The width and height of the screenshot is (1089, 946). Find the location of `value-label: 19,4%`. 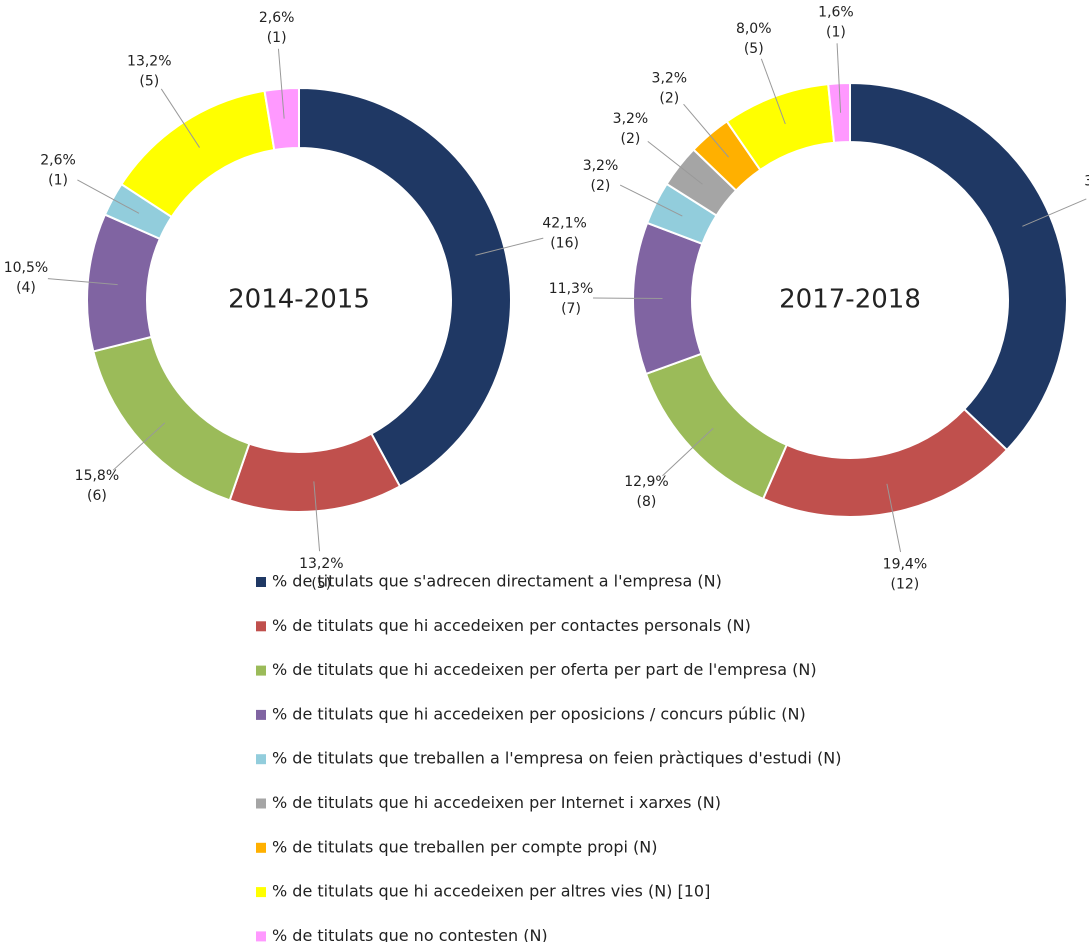

value-label: 19,4% is located at coordinates (905, 565).